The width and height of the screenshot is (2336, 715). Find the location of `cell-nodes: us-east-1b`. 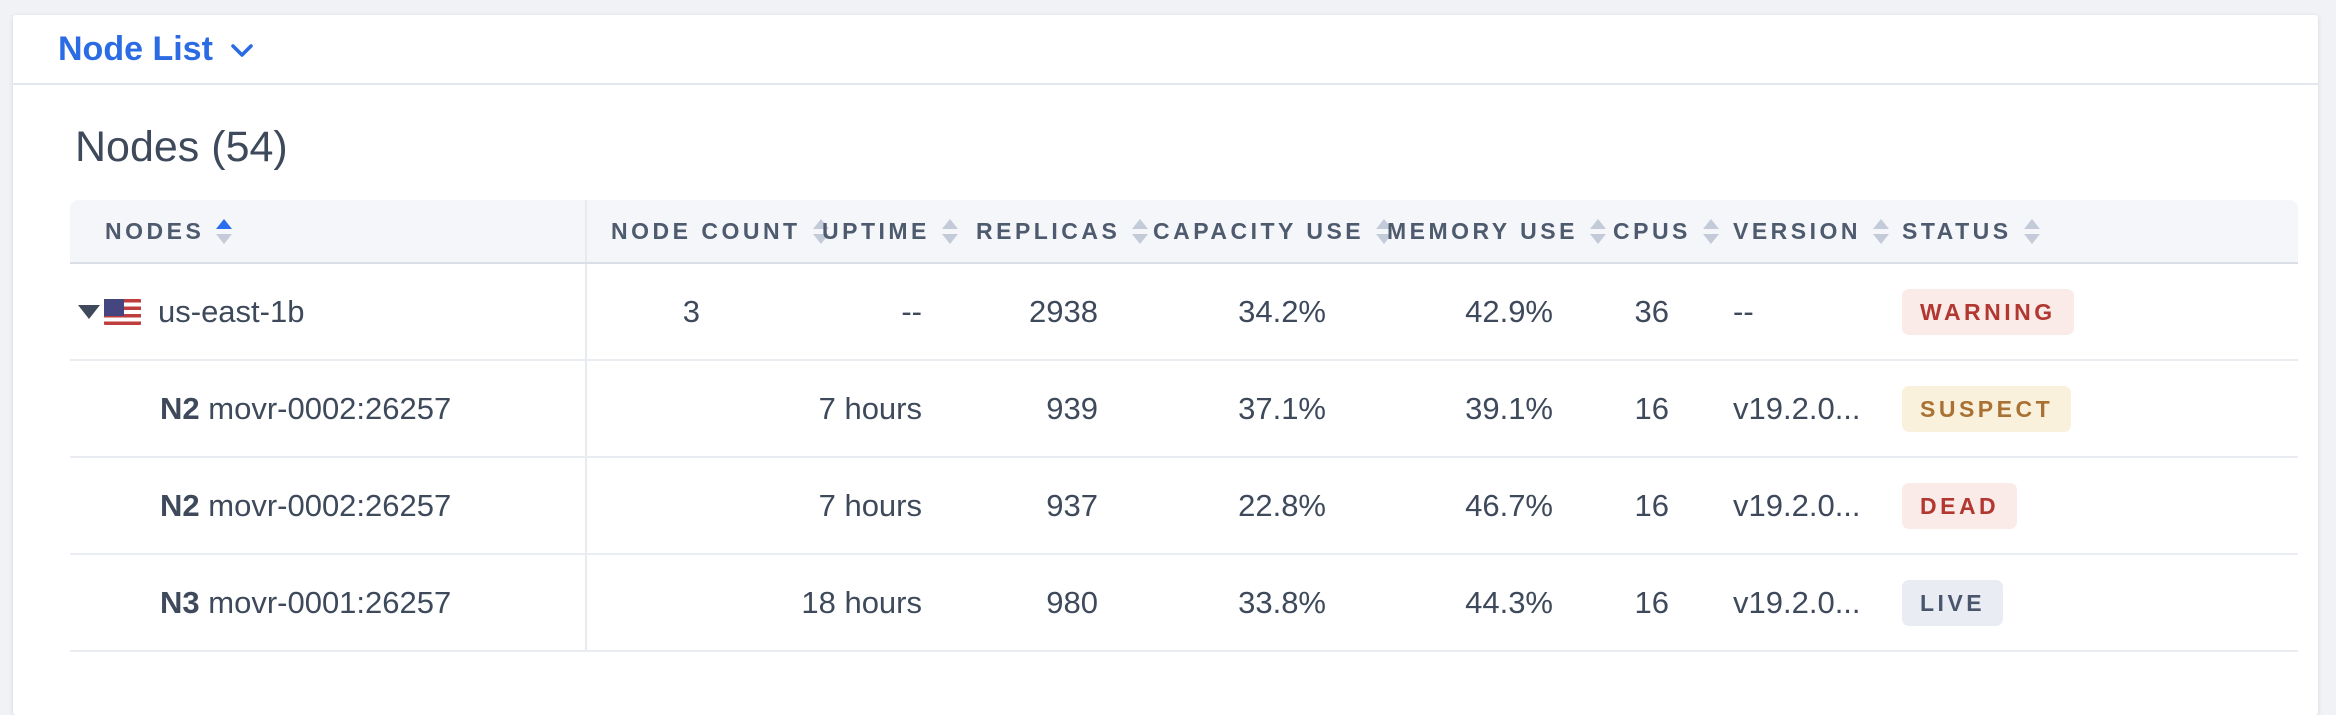

cell-nodes: us-east-1b is located at coordinates (328, 311).